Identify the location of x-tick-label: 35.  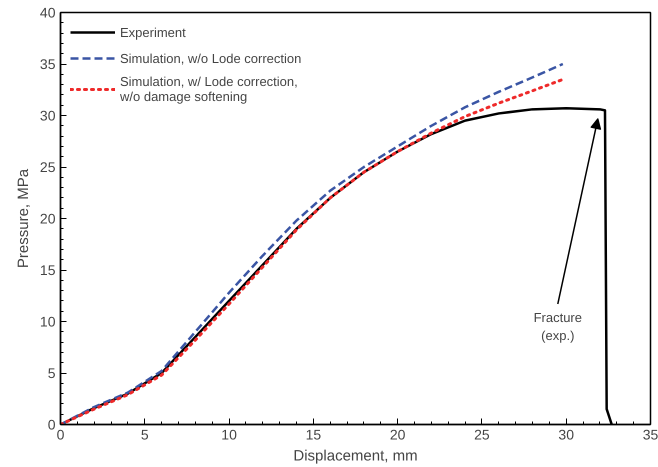
(650, 434).